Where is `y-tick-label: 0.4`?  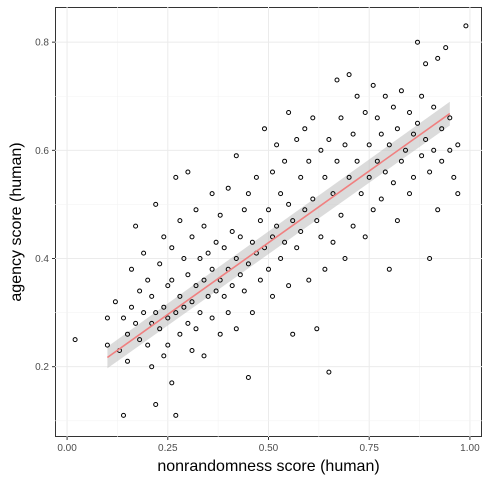
y-tick-label: 0.4 is located at coordinates (42, 259).